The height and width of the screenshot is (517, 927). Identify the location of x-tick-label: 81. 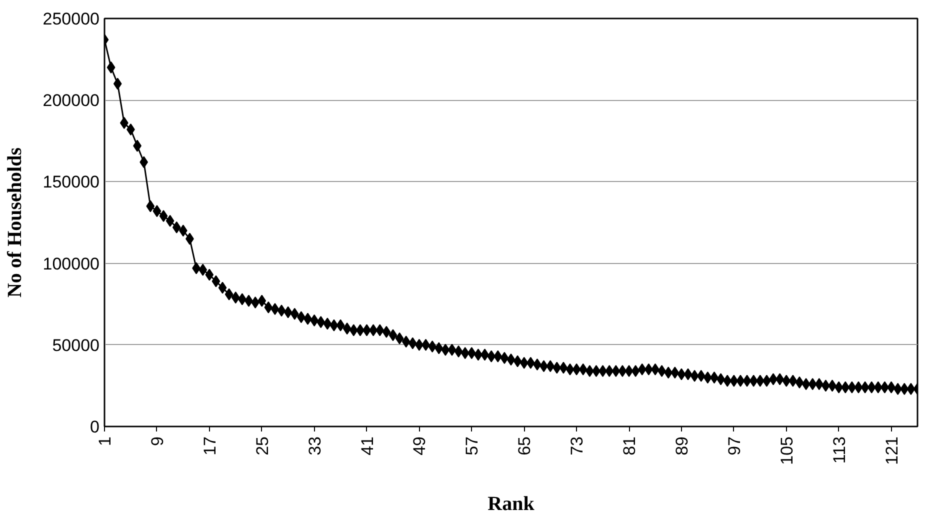
(630, 446).